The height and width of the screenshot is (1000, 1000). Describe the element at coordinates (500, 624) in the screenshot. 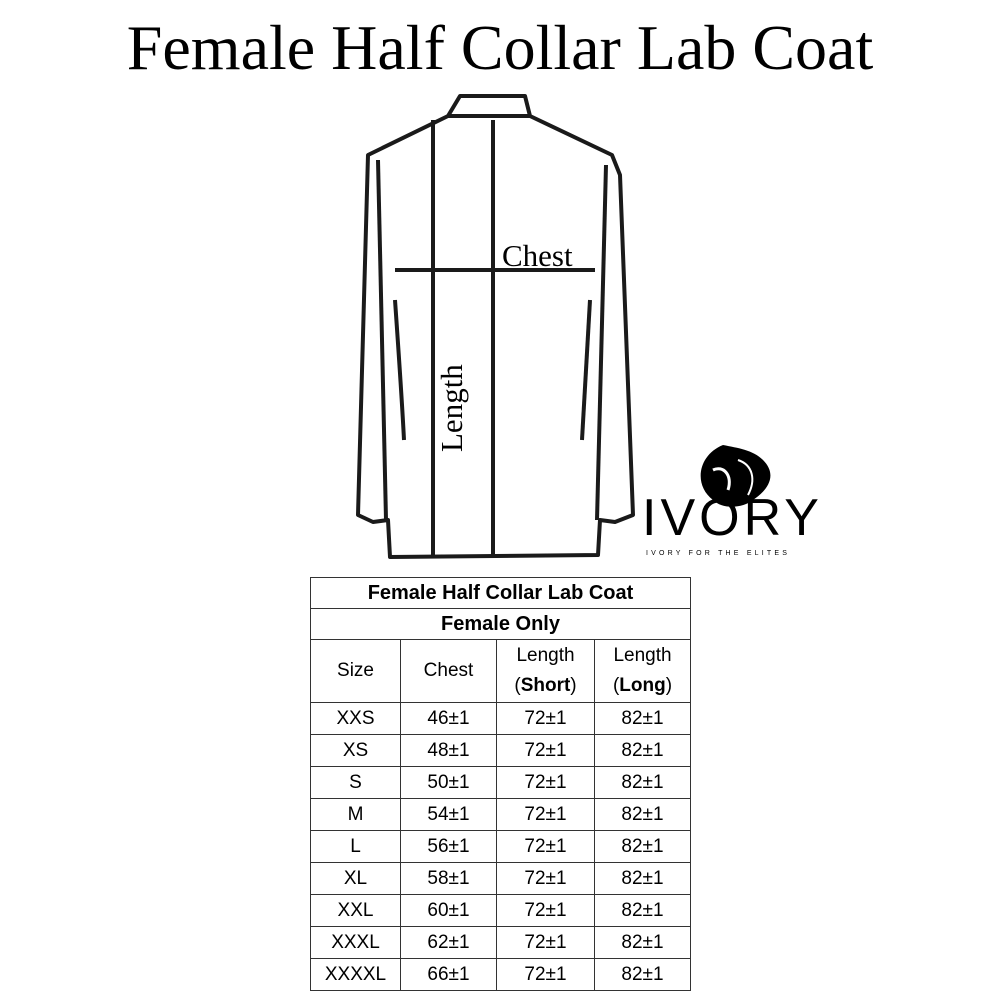

I see `table-subtitle: Female Only` at that location.